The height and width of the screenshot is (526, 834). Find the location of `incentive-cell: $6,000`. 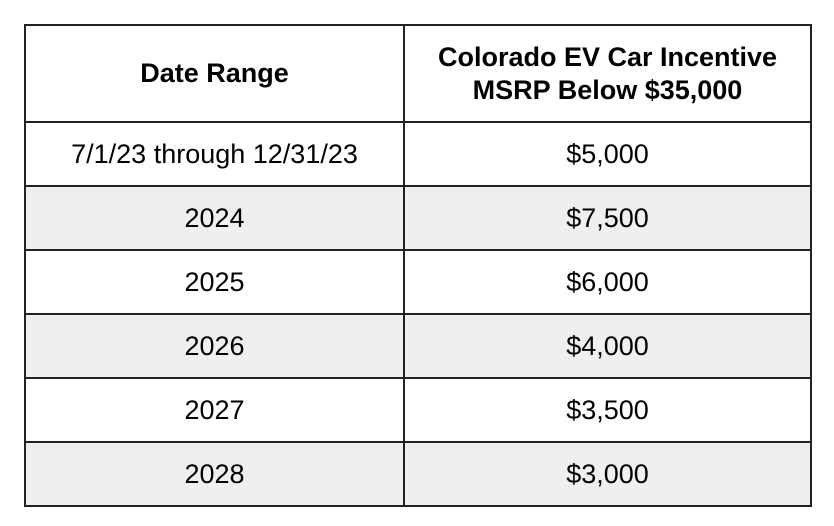

incentive-cell: $6,000 is located at coordinates (607, 282).